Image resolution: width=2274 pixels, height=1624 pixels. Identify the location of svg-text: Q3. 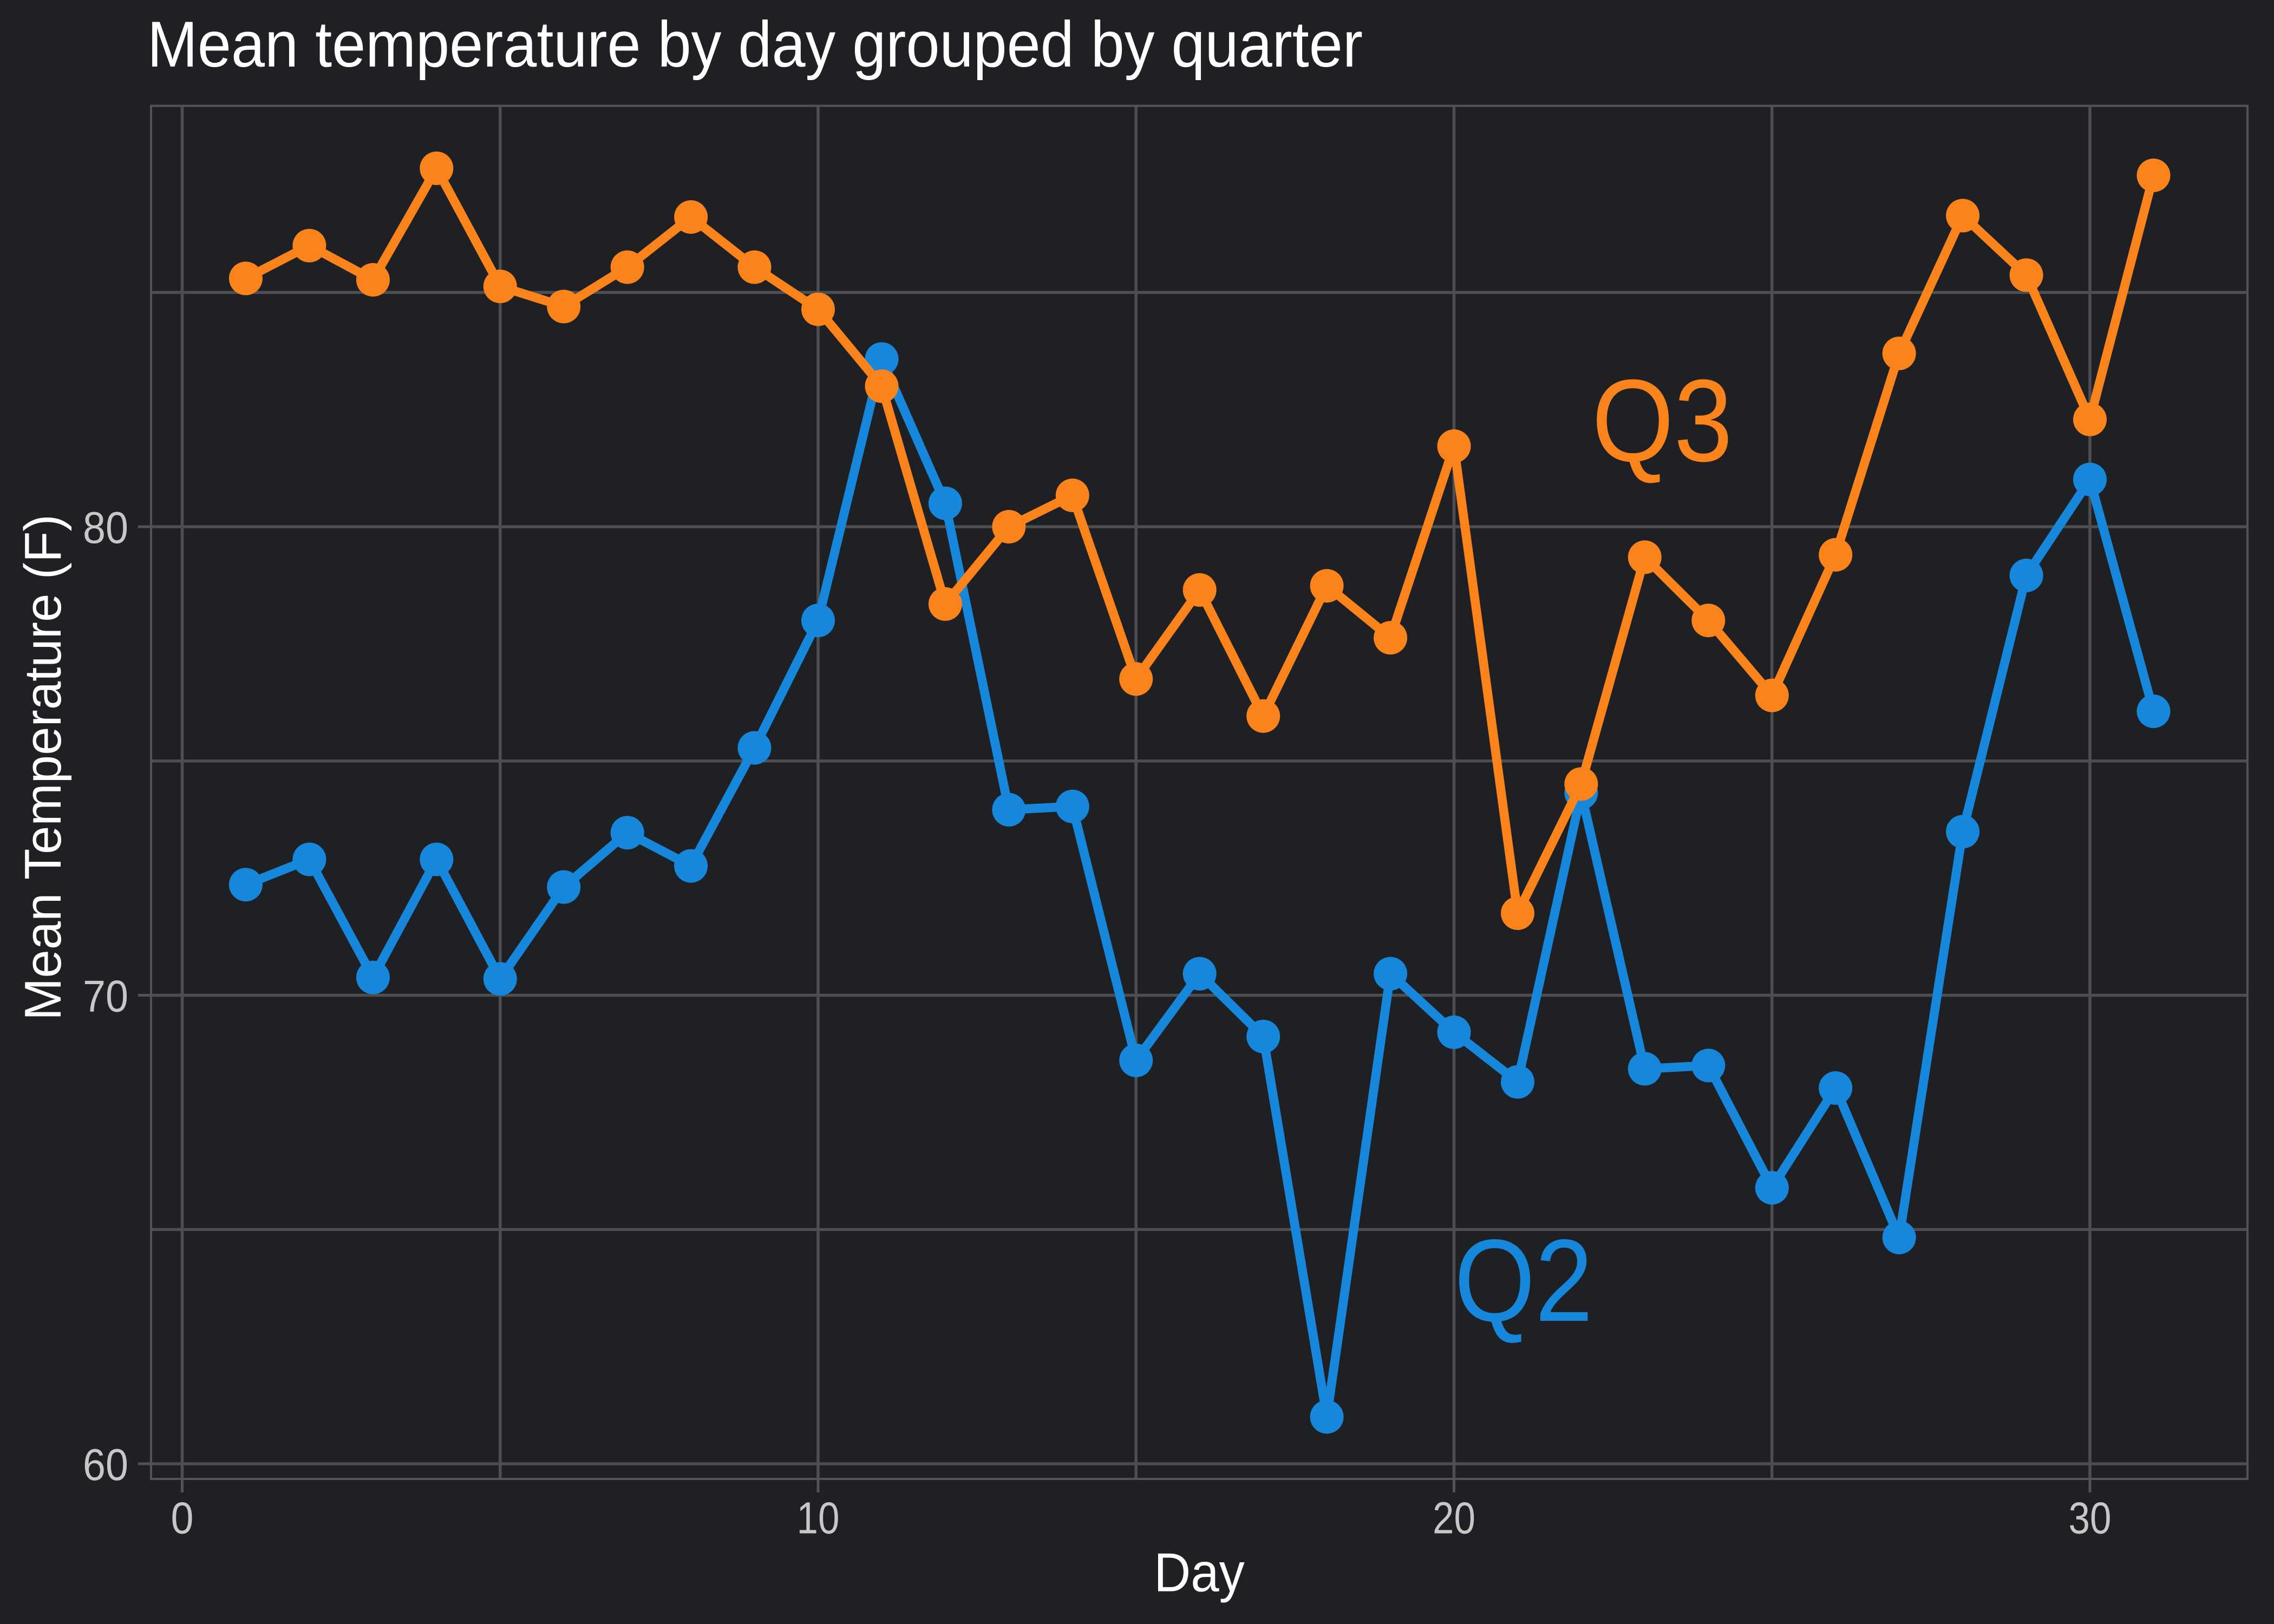
(1662, 420).